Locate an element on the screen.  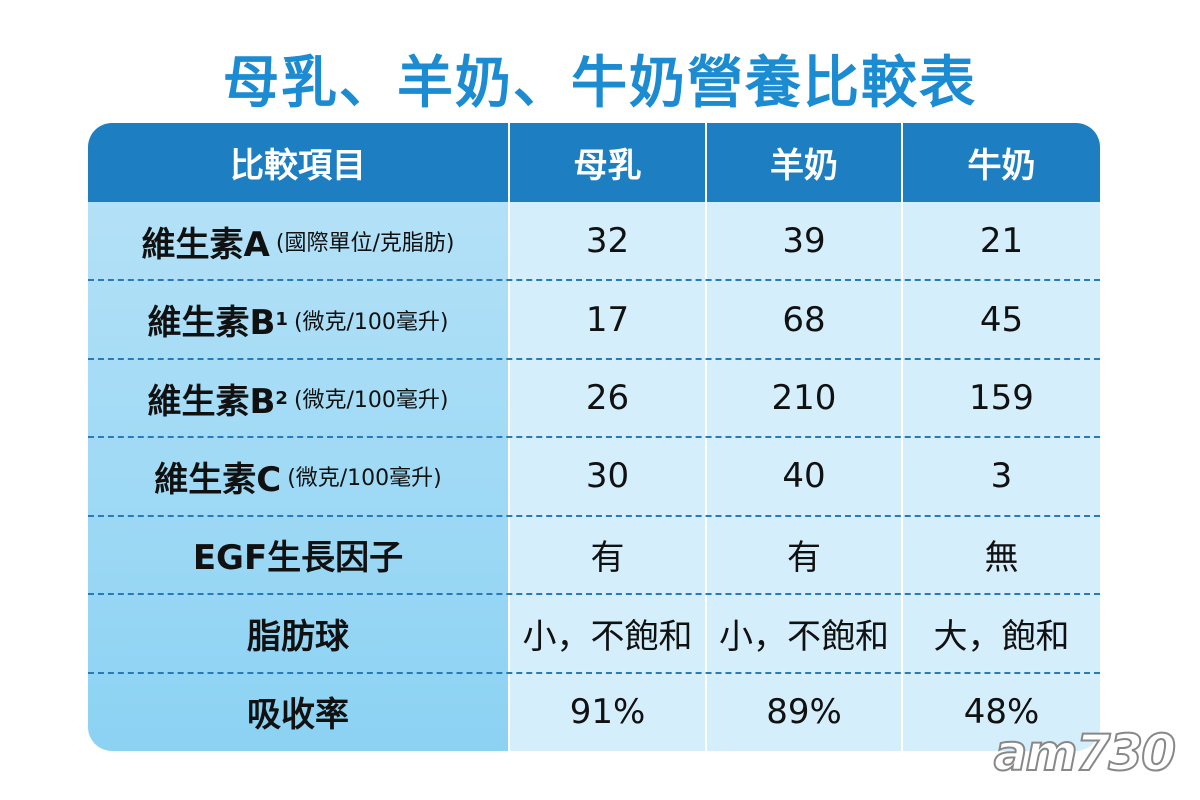
value-cell: 3 is located at coordinates (1001, 476).